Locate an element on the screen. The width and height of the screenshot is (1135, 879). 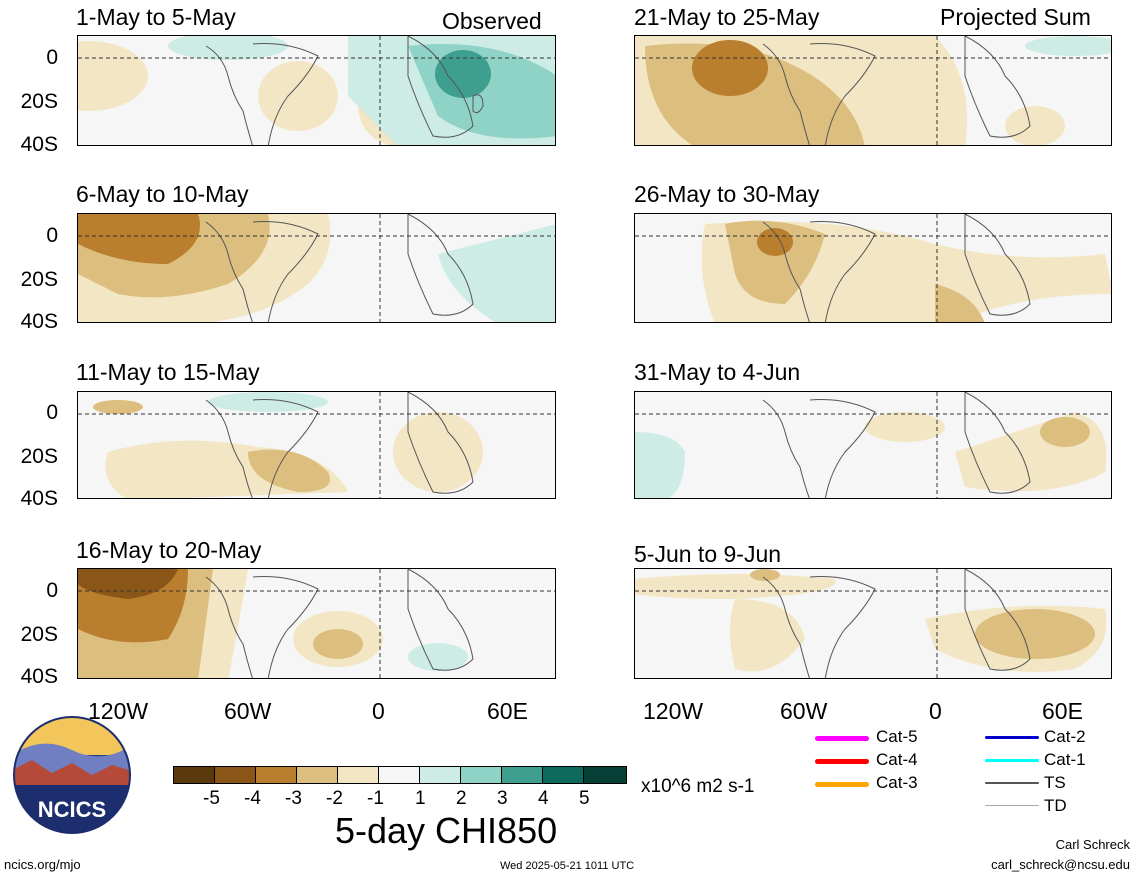
panel-title: 6-May to 10-May is located at coordinates (162, 194).